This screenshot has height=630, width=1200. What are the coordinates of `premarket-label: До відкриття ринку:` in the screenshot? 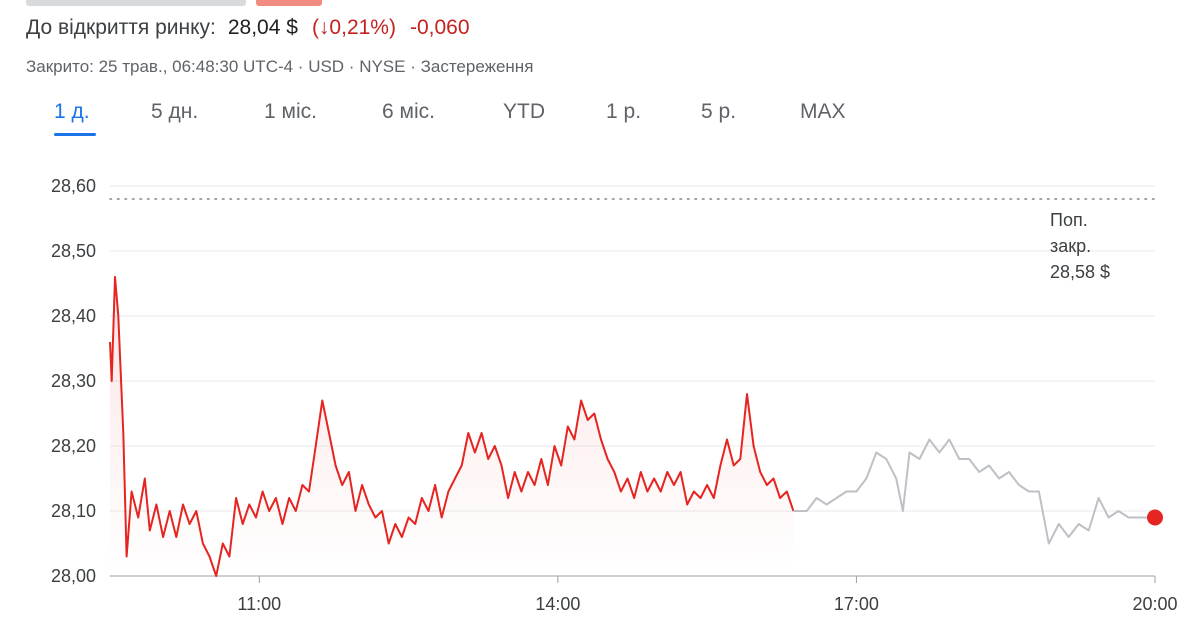 It's located at (121, 27).